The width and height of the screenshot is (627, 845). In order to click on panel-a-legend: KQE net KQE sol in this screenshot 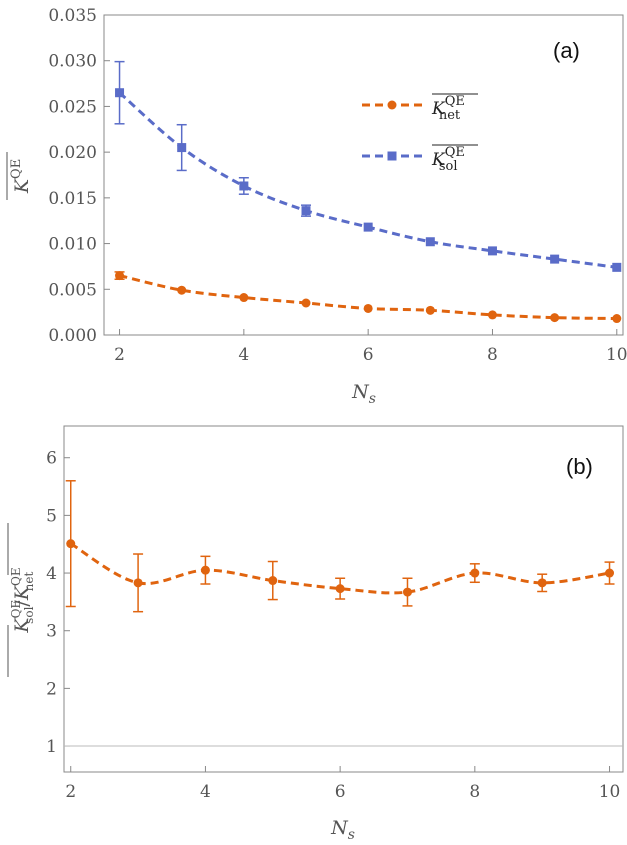, I will do `click(420, 133)`.